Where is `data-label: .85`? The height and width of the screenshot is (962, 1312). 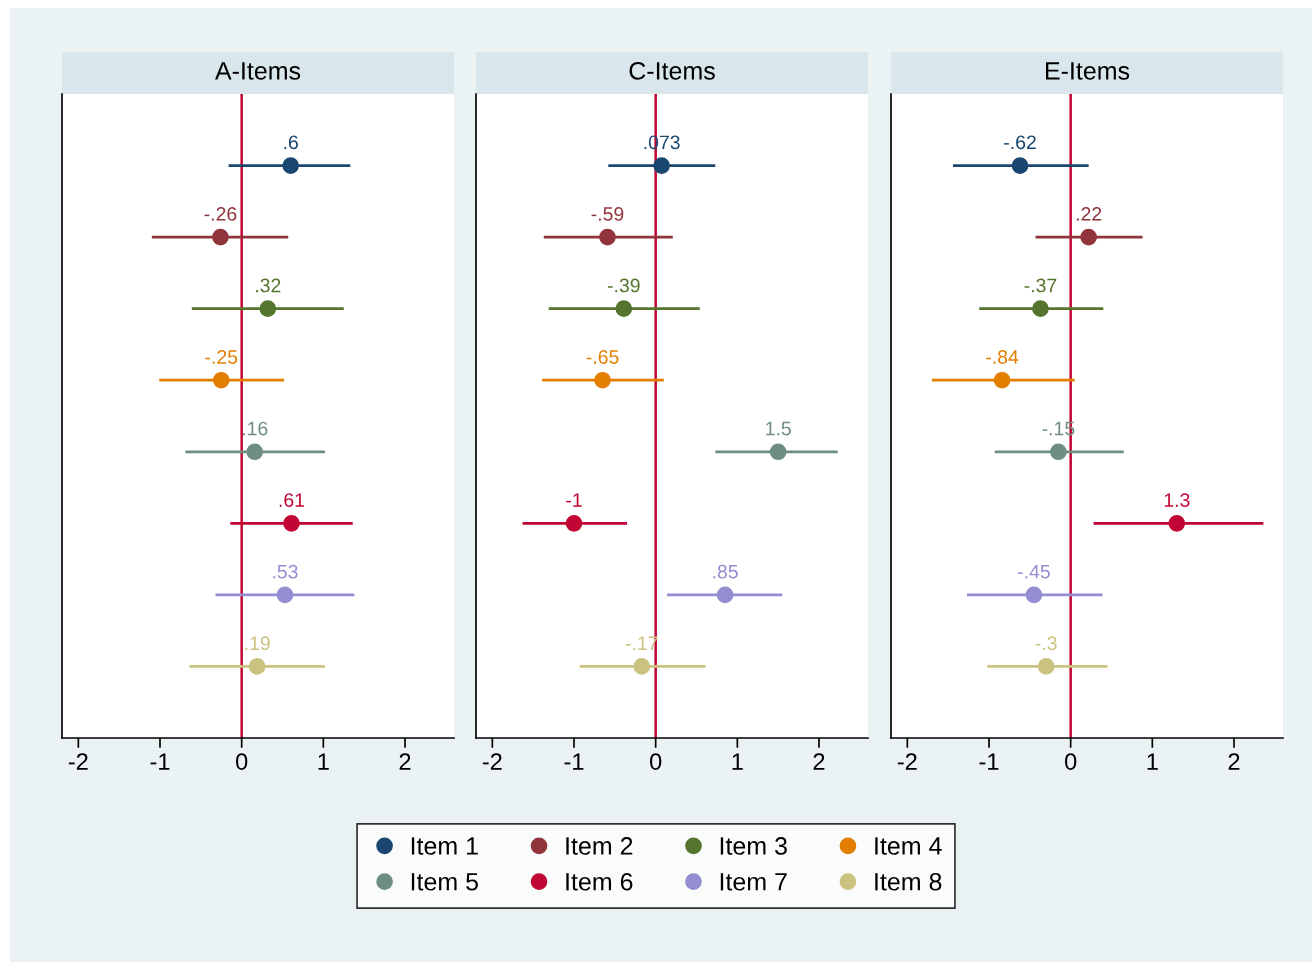 data-label: .85 is located at coordinates (725, 571).